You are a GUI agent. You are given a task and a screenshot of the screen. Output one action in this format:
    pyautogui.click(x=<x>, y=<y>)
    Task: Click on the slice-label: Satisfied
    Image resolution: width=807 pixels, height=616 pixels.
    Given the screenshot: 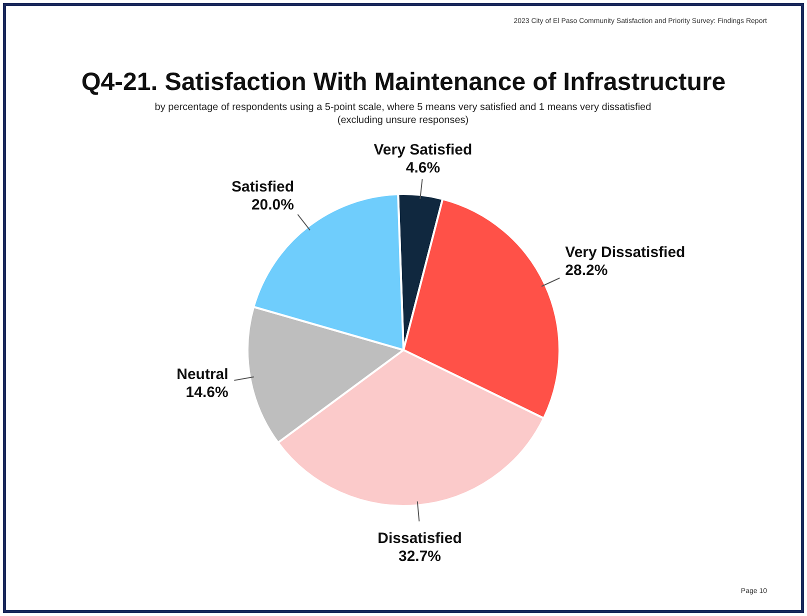 What is the action you would take?
    pyautogui.click(x=262, y=187)
    